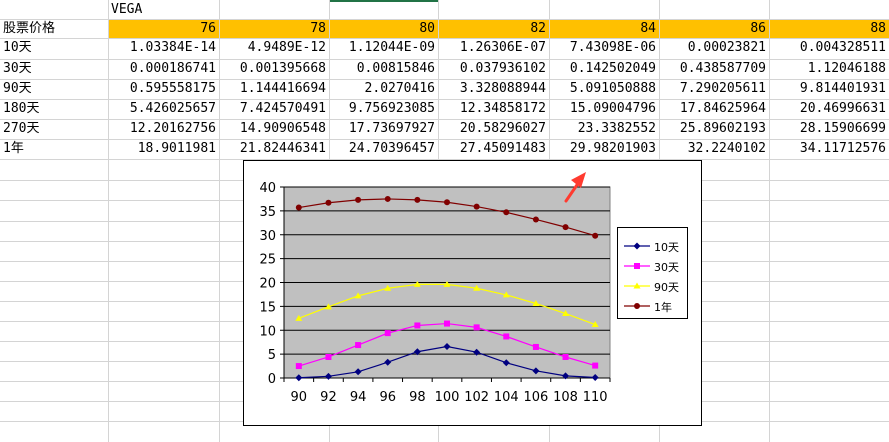 This screenshot has height=442, width=889. Describe the element at coordinates (282, 128) in the screenshot. I see `cell-value: 14.90906548` at that location.